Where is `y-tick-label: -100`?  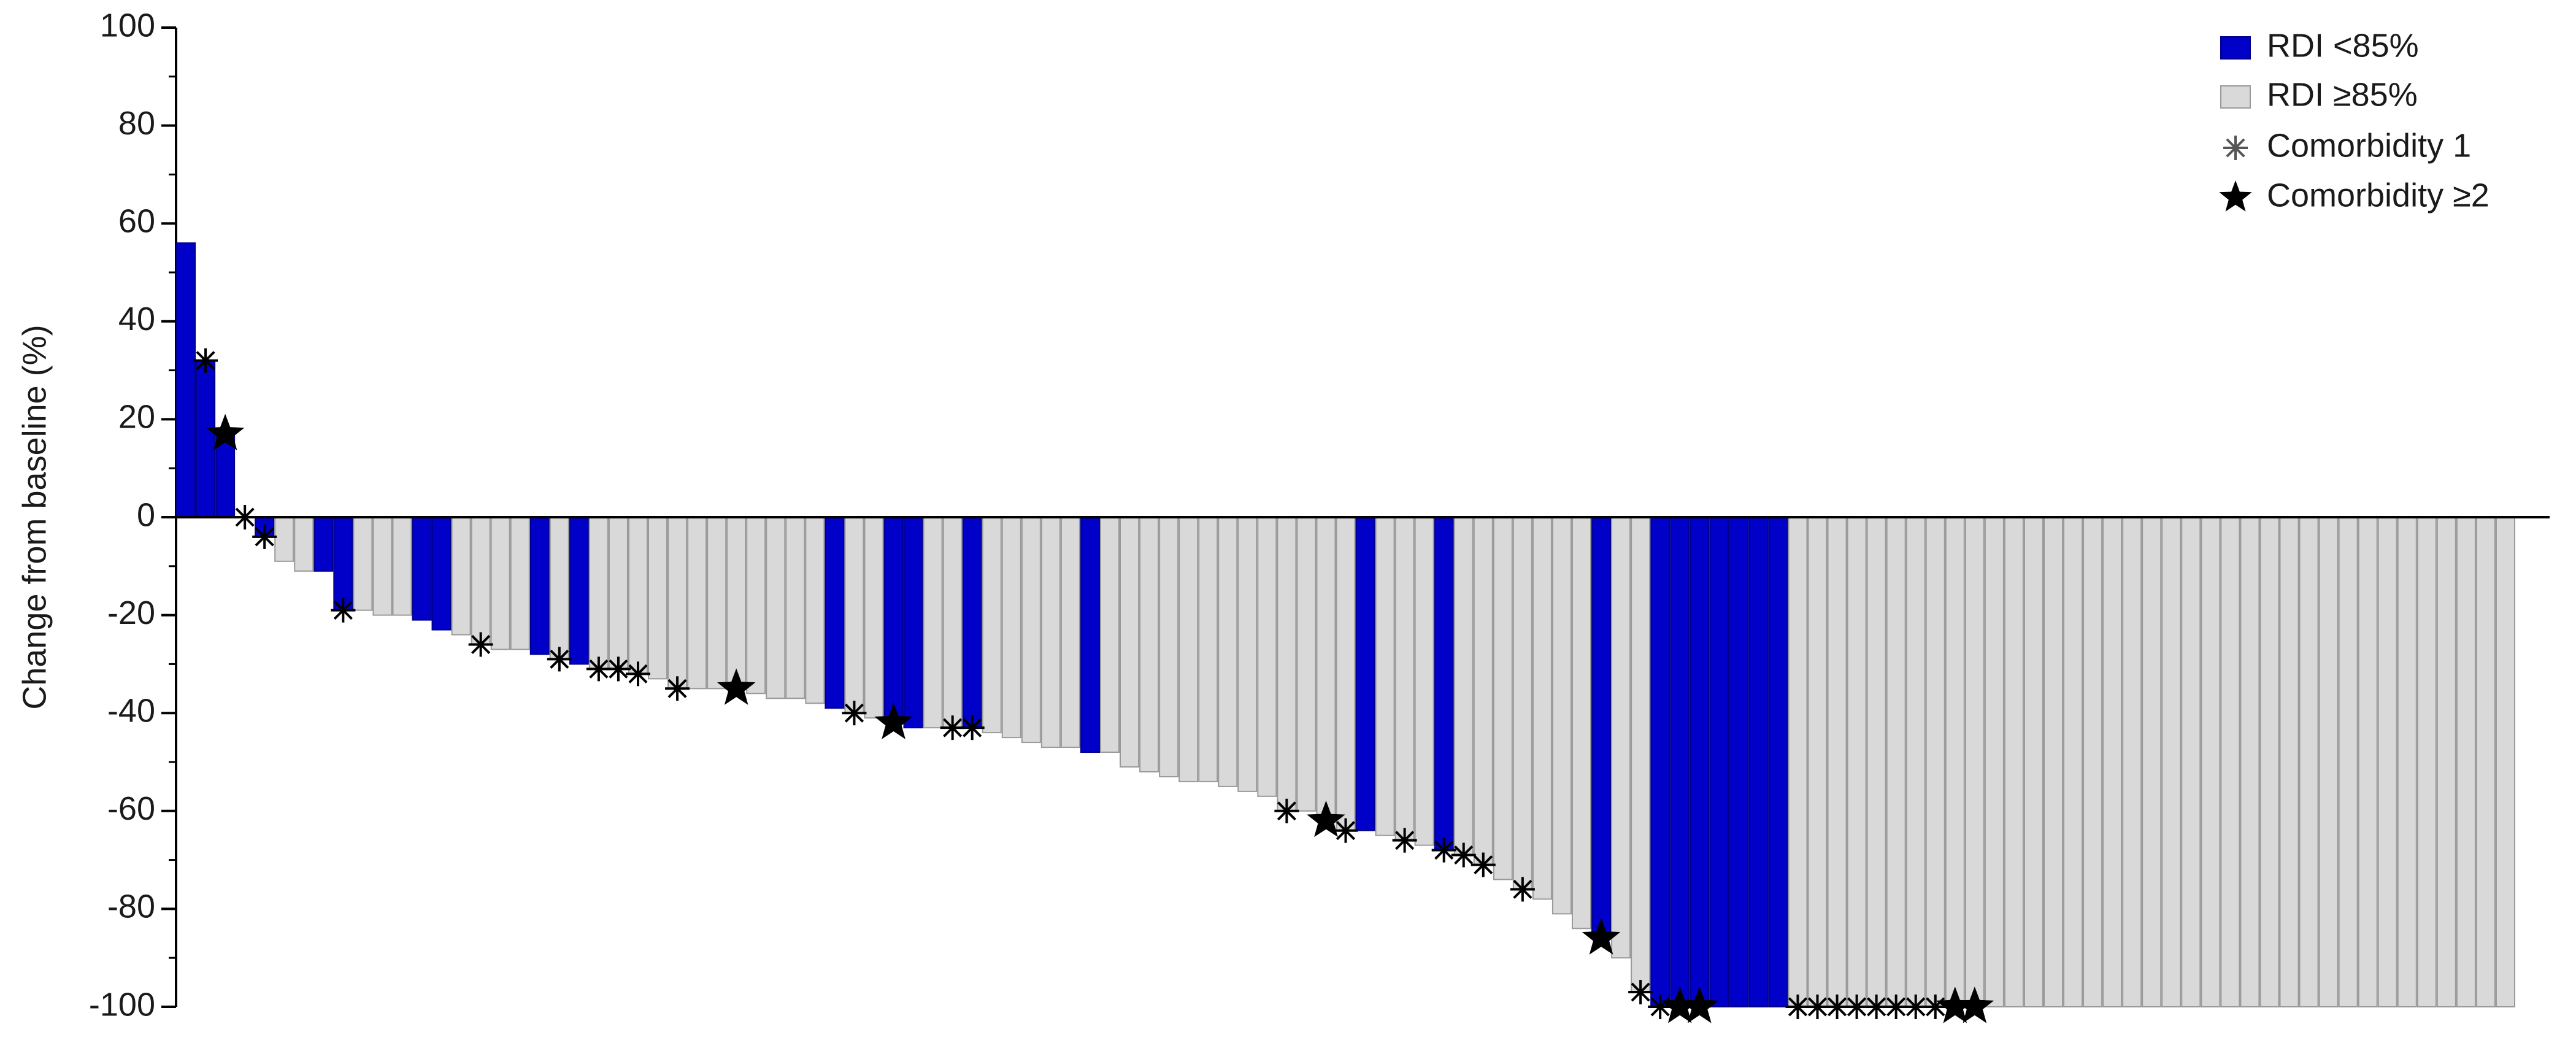 y-tick-label: -100 is located at coordinates (122, 1004).